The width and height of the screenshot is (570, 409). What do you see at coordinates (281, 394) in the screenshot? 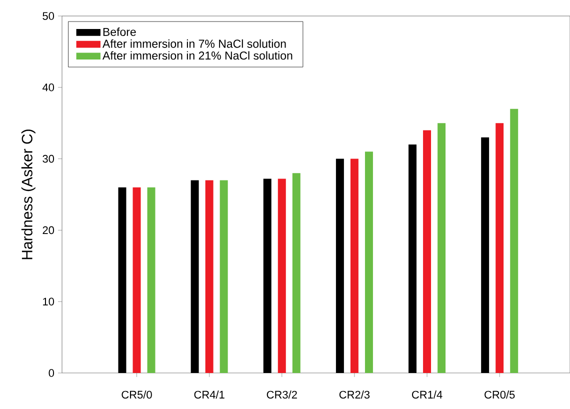
I see `x-tick-label: CR3/2` at bounding box center [281, 394].